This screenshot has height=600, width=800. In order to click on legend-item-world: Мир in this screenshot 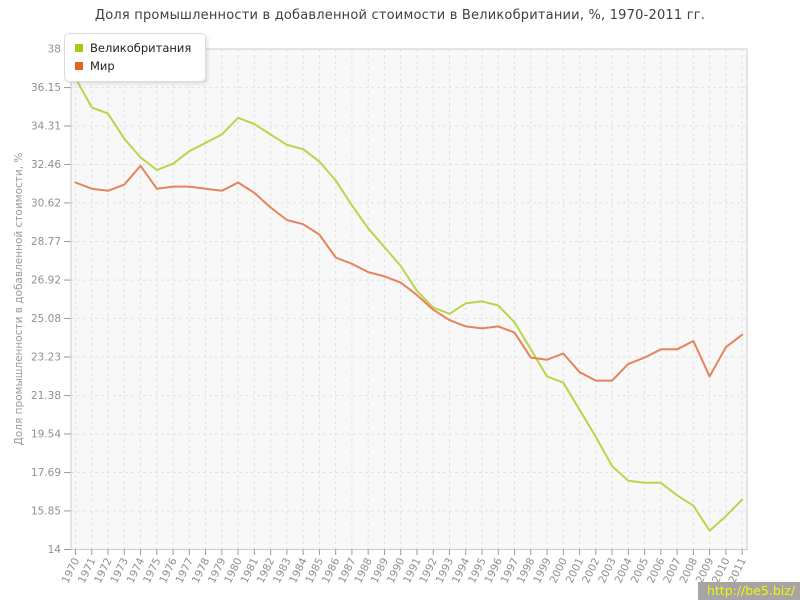, I will do `click(133, 66)`.